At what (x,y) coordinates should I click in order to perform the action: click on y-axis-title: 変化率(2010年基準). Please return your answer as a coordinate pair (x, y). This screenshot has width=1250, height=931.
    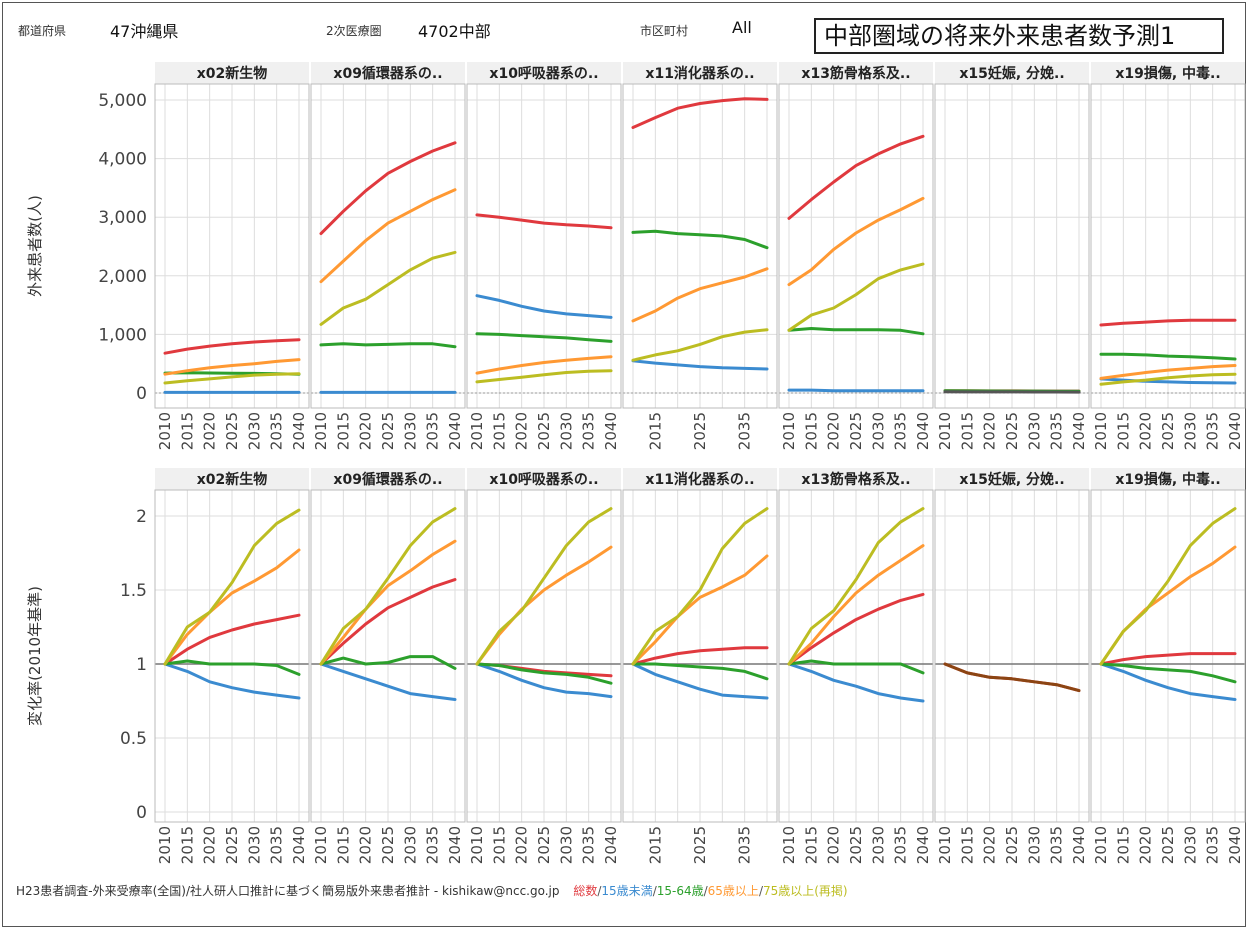
    Looking at the image, I should click on (35, 656).